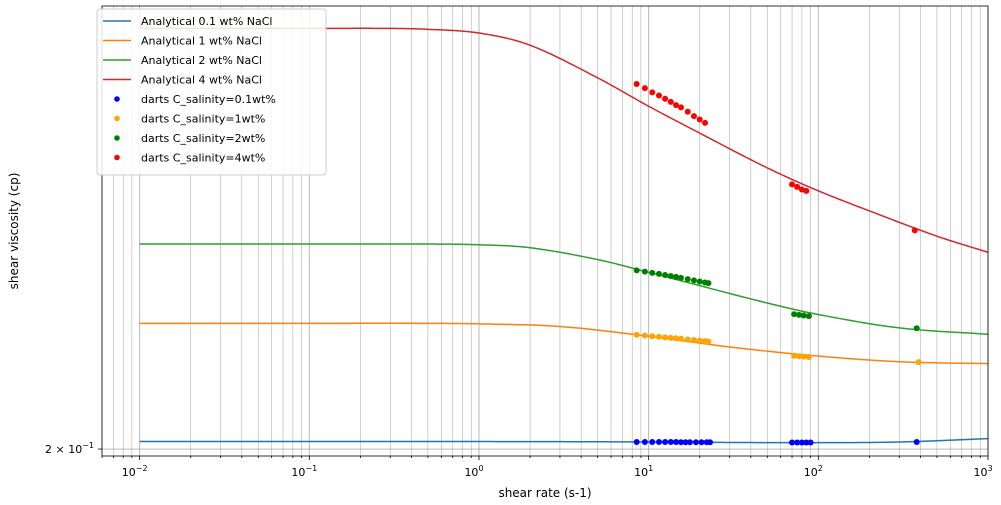  What do you see at coordinates (201, 41) in the screenshot?
I see `legend-label: Analytical 1 wt% NaCl` at bounding box center [201, 41].